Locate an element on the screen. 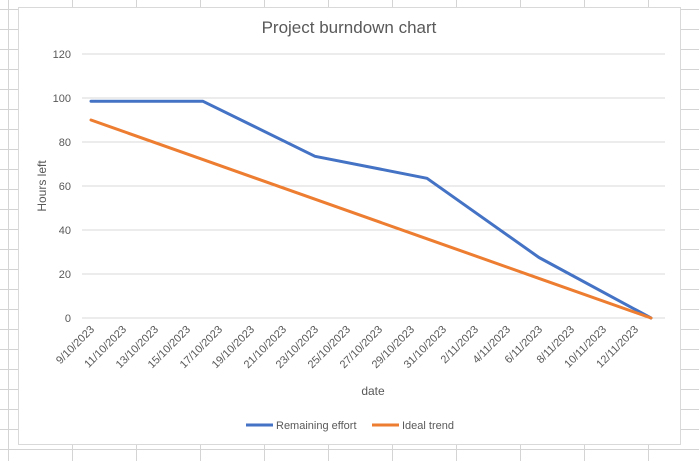 This screenshot has height=461, width=699. y-axis-tick-labels: 0 20 40 60 80 100 120 is located at coordinates (62, 187).